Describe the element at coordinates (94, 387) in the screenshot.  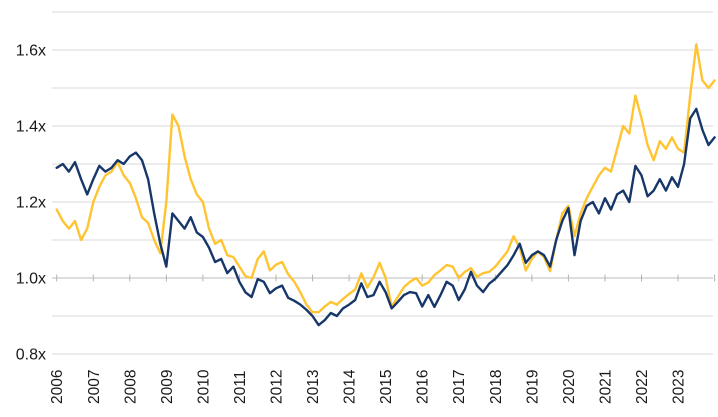
I see `x-axis-label: 2007` at that location.